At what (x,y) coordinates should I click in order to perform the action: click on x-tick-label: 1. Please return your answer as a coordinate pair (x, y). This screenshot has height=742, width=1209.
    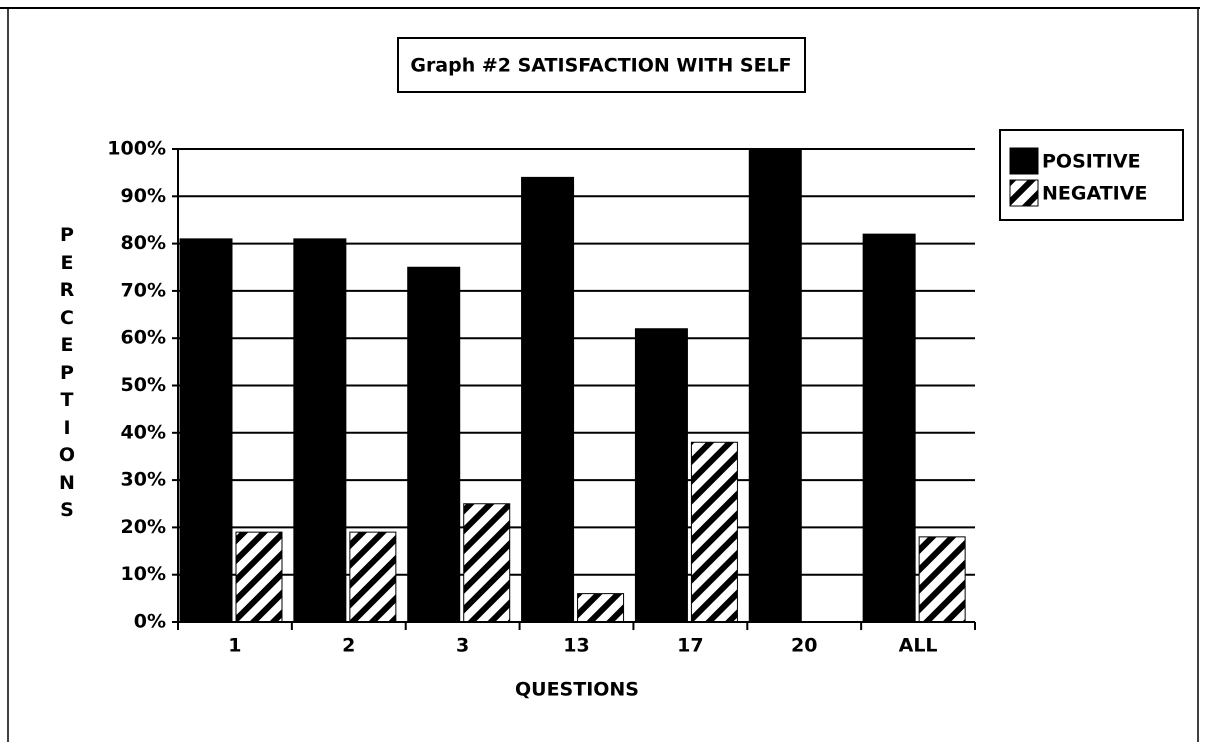
    Looking at the image, I should click on (234, 646).